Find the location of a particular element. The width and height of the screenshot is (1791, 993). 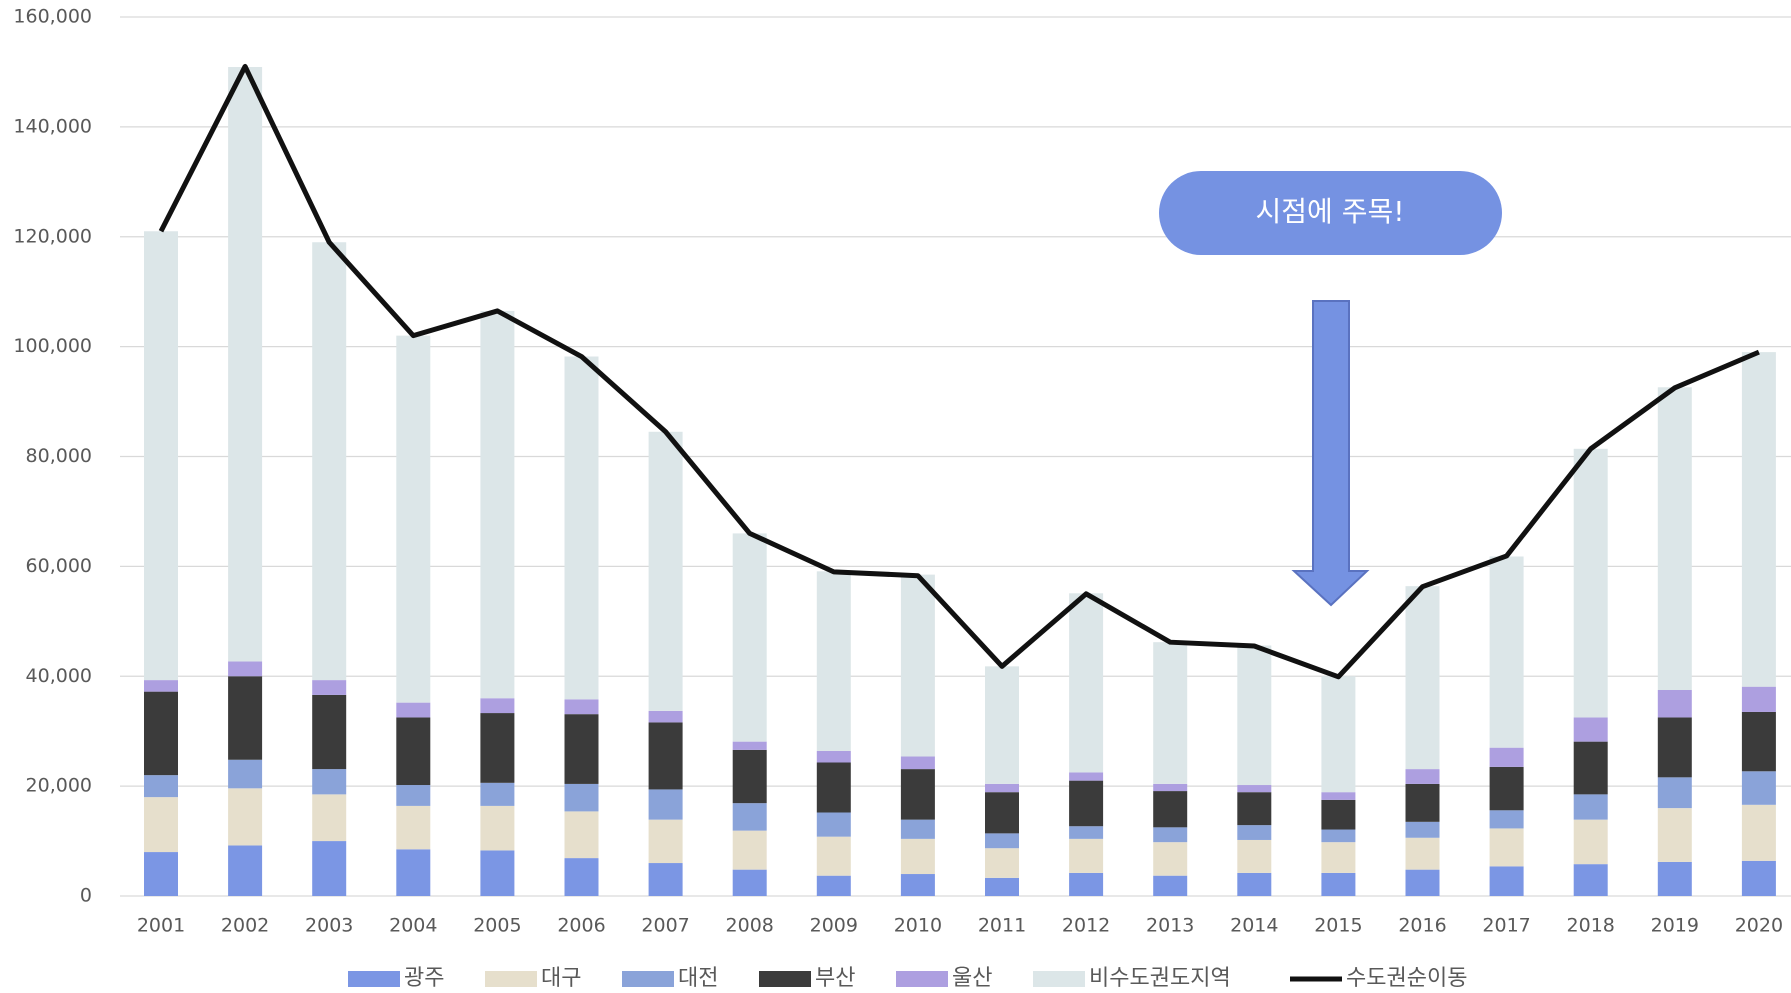

legend-label: 광주 is located at coordinates (424, 978).